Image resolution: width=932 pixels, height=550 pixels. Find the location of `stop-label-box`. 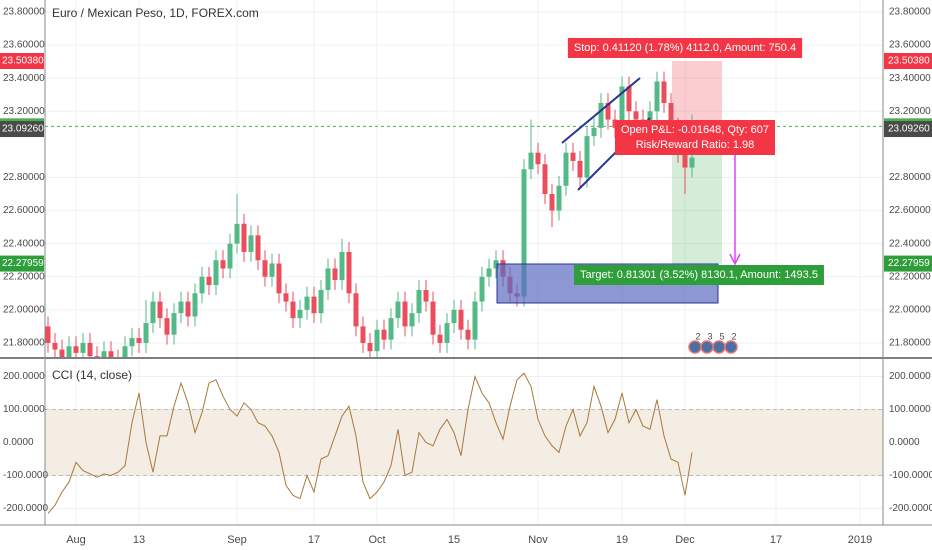

stop-label-box is located at coordinates (685, 48).